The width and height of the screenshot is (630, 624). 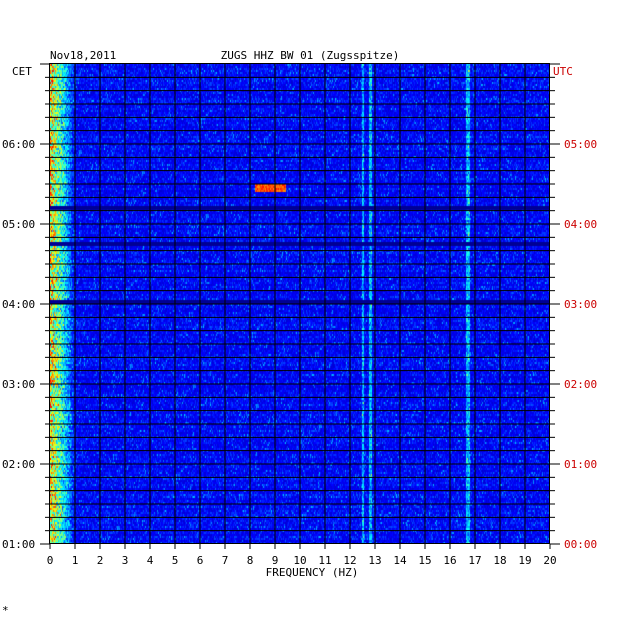 What do you see at coordinates (50, 560) in the screenshot?
I see `x-tick-label: 0` at bounding box center [50, 560].